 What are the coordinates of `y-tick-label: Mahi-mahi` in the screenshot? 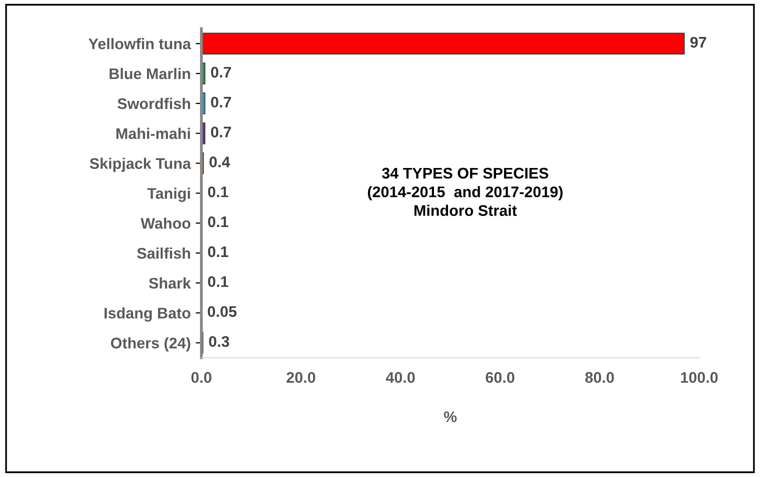 It's located at (153, 134).